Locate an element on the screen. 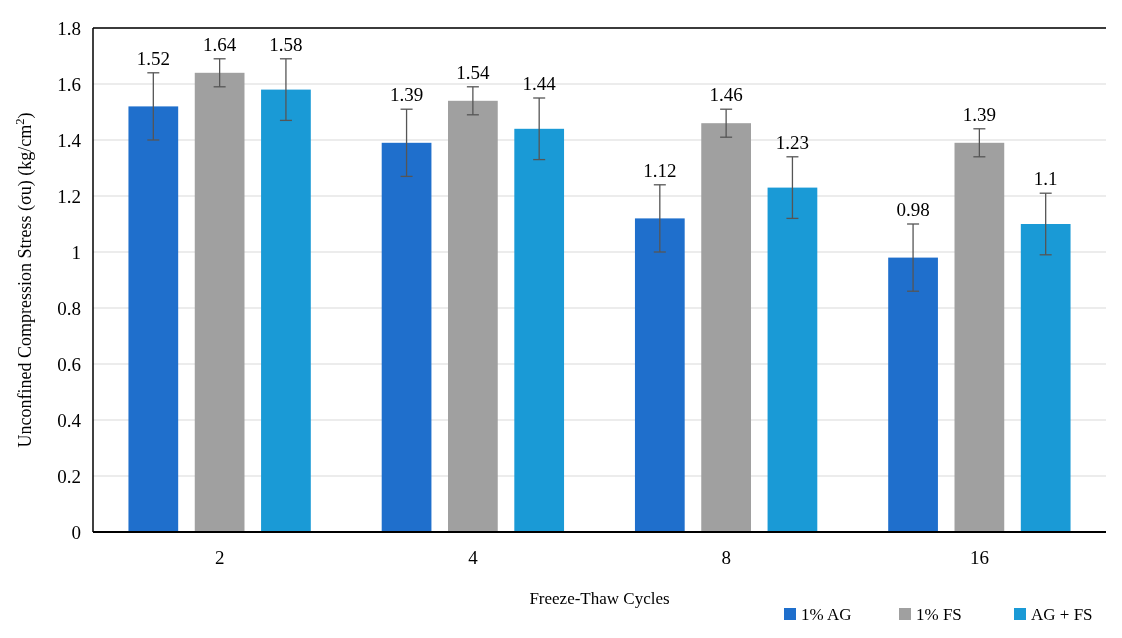 This screenshot has width=1122, height=638. y-tick-label: 0.2 is located at coordinates (69, 476).